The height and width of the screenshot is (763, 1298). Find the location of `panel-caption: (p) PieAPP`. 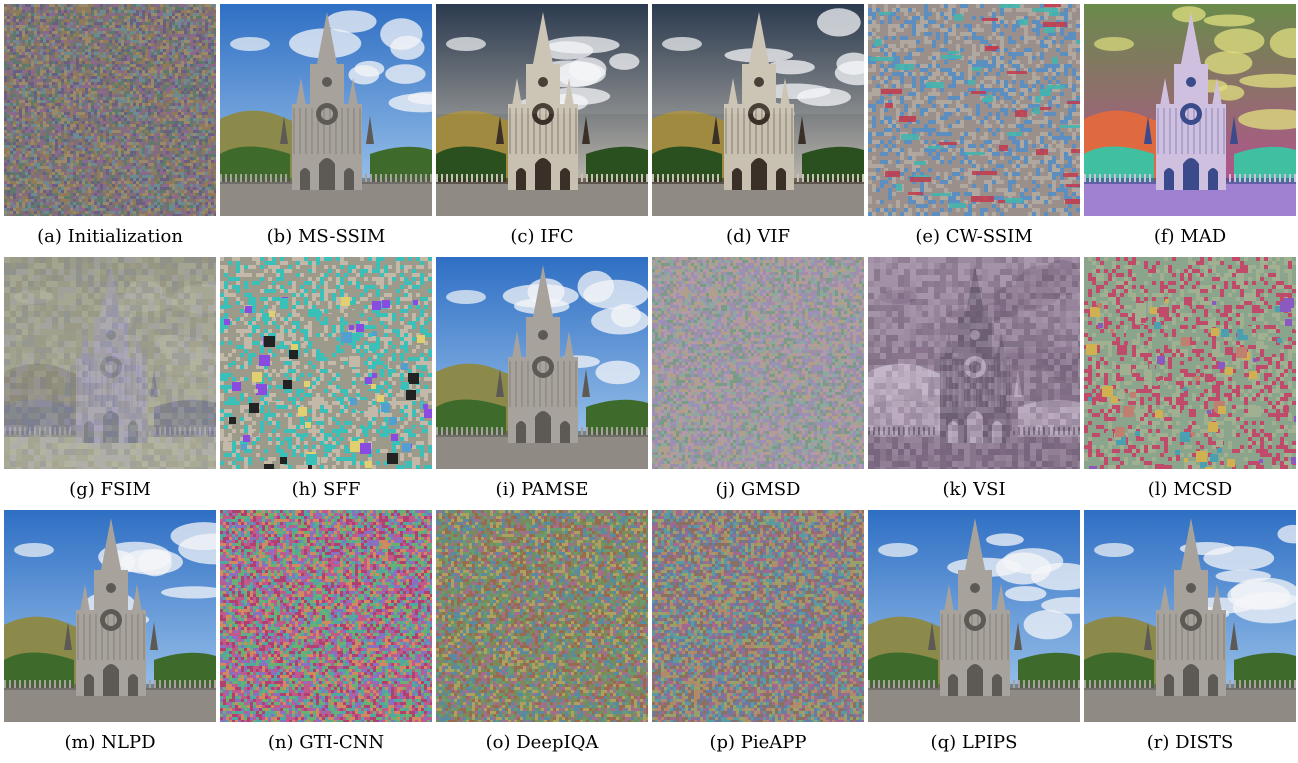

panel-caption: (p) PieAPP is located at coordinates (757, 743).